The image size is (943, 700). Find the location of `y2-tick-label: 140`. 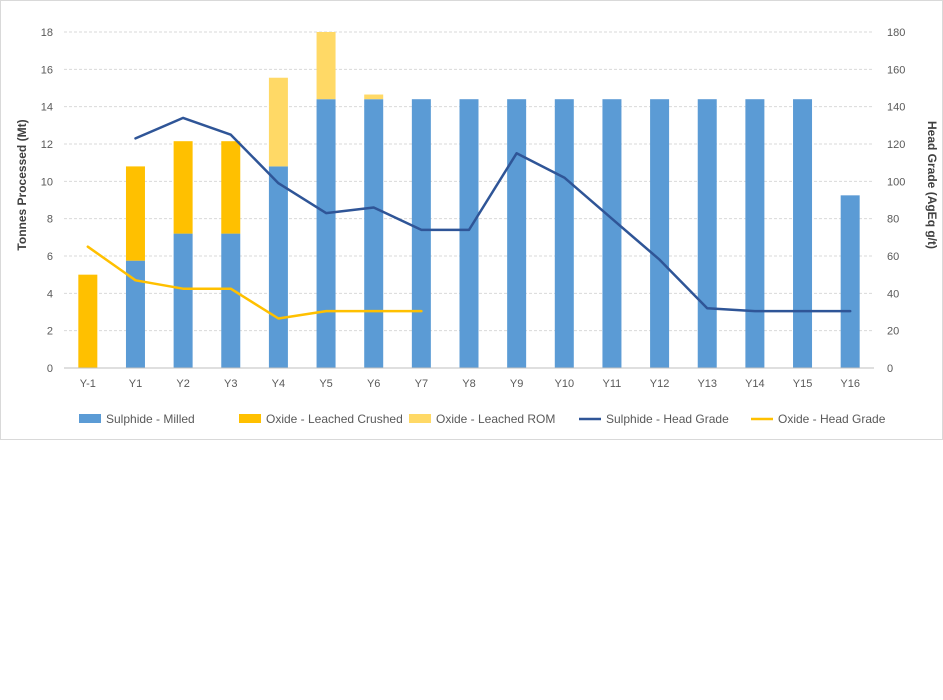

y2-tick-label: 140 is located at coordinates (896, 108).